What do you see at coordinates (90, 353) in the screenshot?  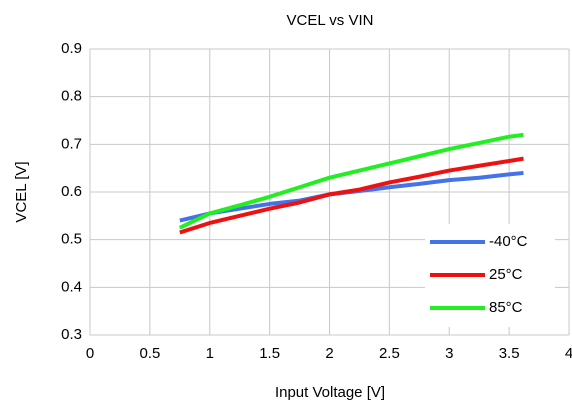 I see `x-tick-label: 0` at bounding box center [90, 353].